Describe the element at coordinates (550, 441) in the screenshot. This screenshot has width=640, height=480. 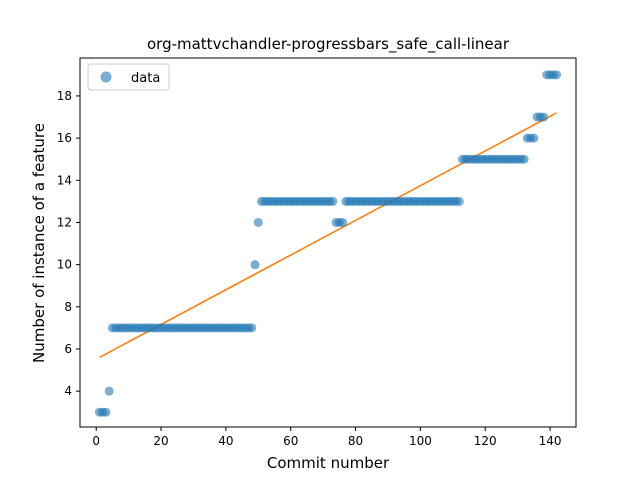
I see `x-tick-label: 140` at that location.